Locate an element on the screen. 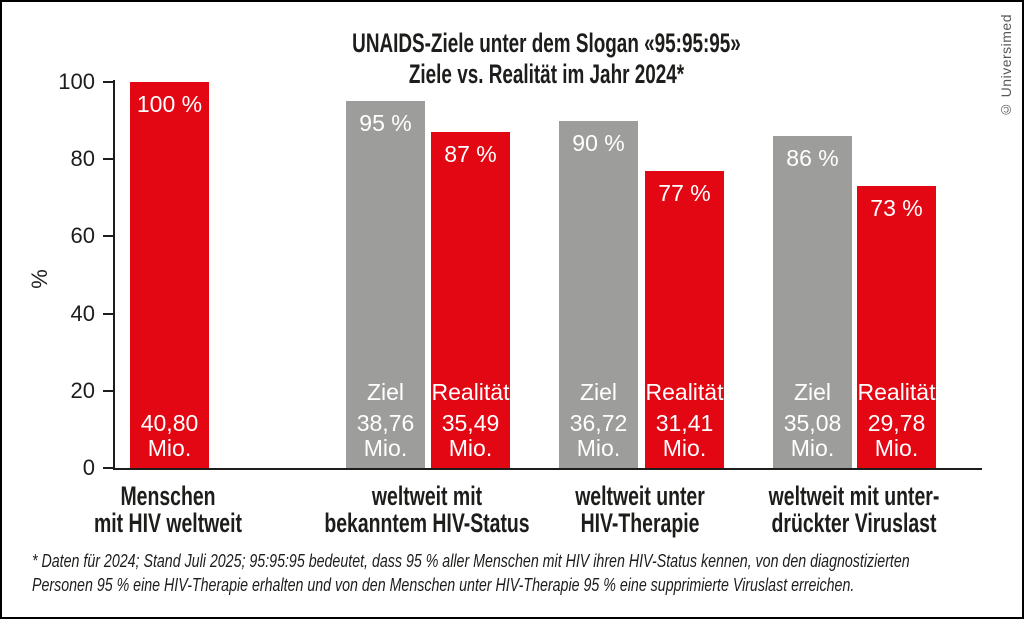 The image size is (1024, 619). bar-amount: 35,08 is located at coordinates (812, 423).